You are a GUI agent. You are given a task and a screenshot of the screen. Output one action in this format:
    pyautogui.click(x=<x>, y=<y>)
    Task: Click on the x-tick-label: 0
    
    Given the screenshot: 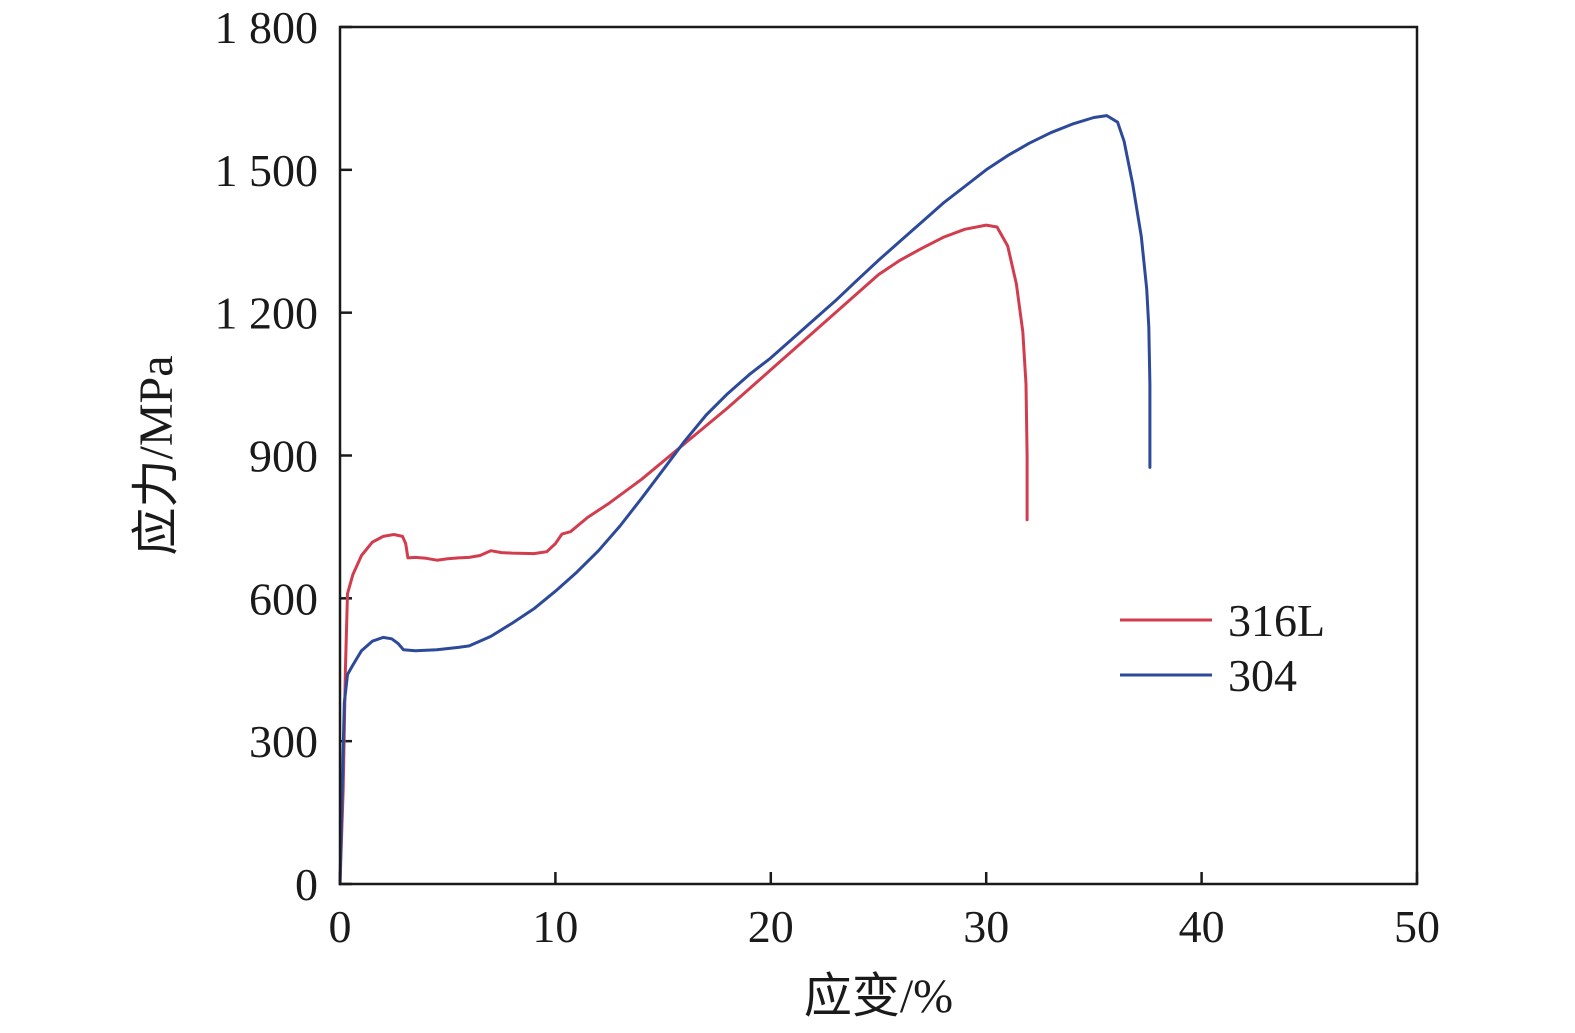 What is the action you would take?
    pyautogui.click(x=340, y=926)
    